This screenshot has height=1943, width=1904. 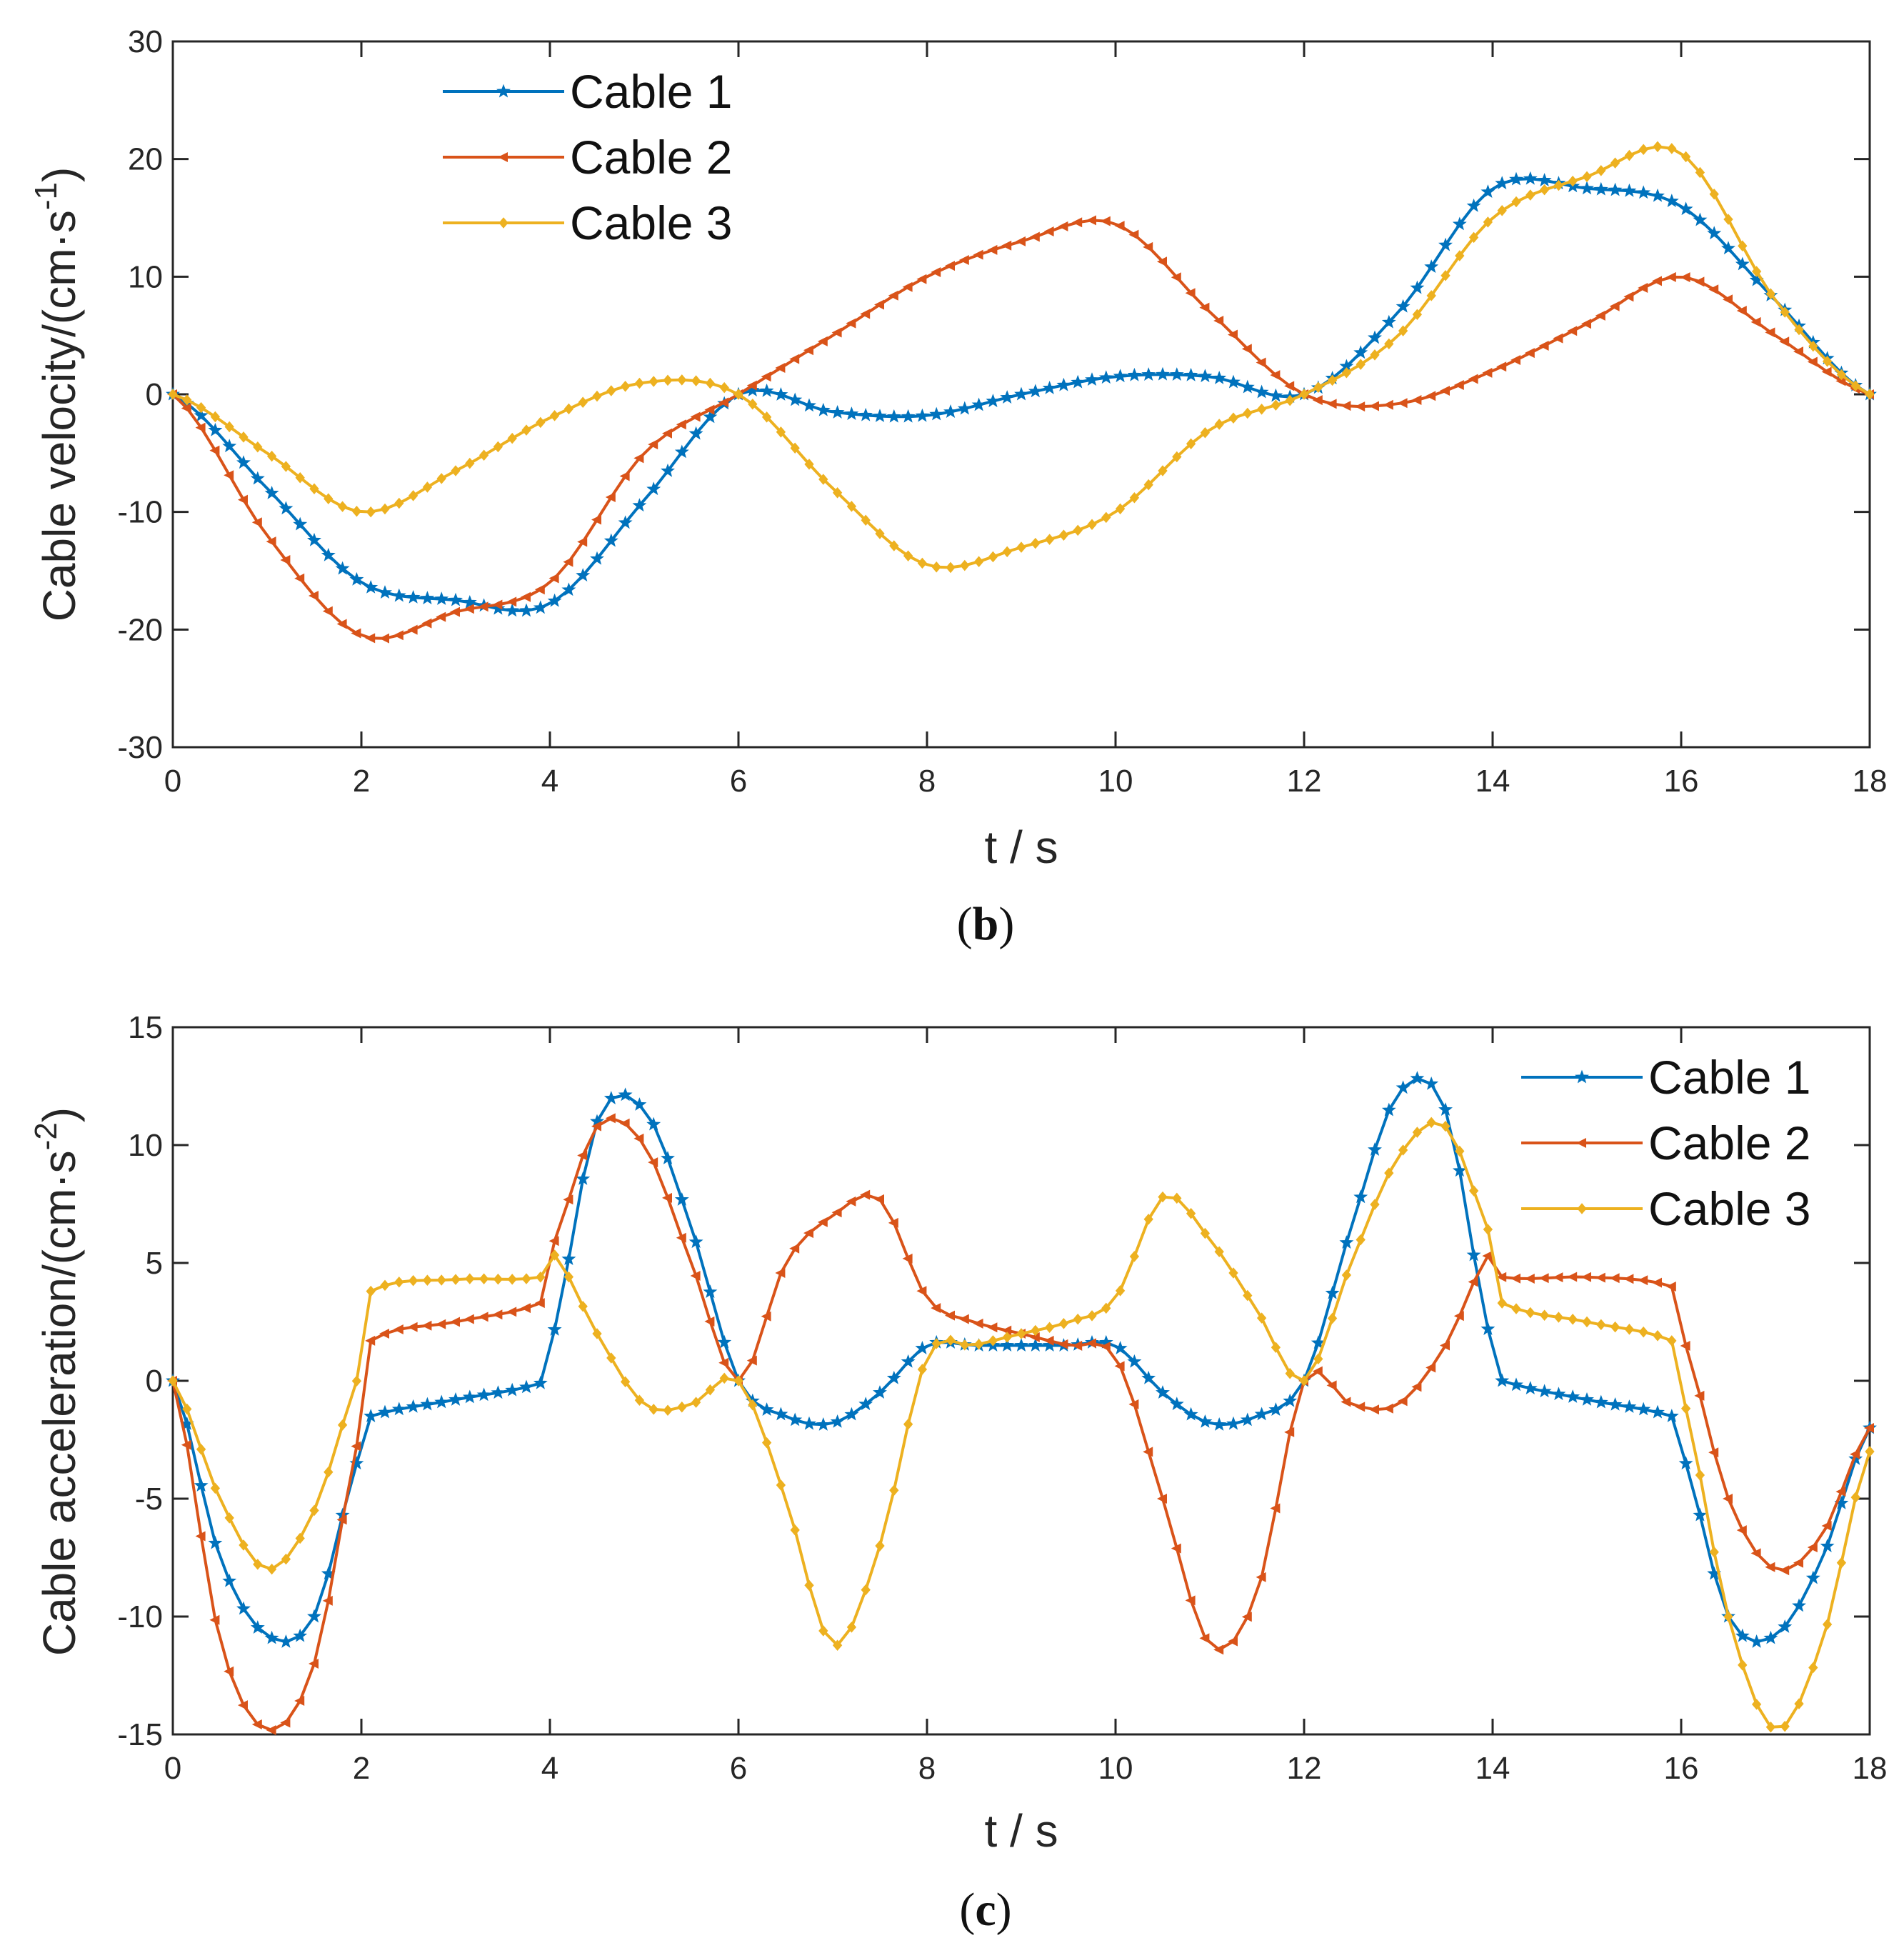 I want to click on y-tick-label: 0, so click(x=154, y=1381).